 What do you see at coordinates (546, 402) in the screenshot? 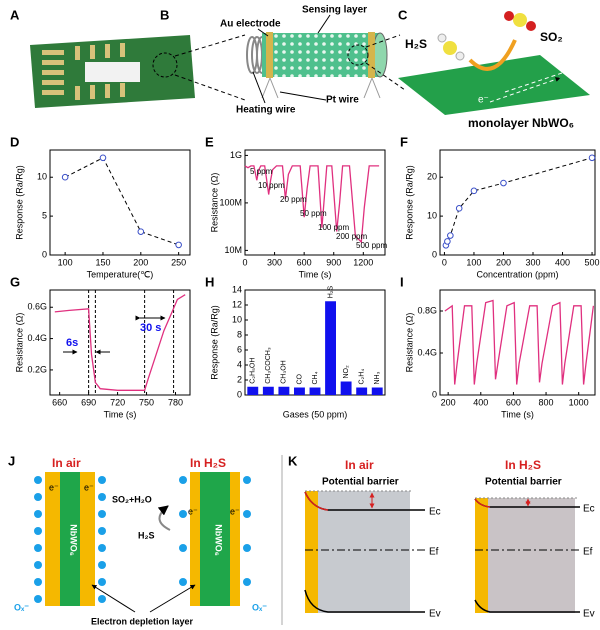
I see `x-tick-label: 800` at bounding box center [546, 402].